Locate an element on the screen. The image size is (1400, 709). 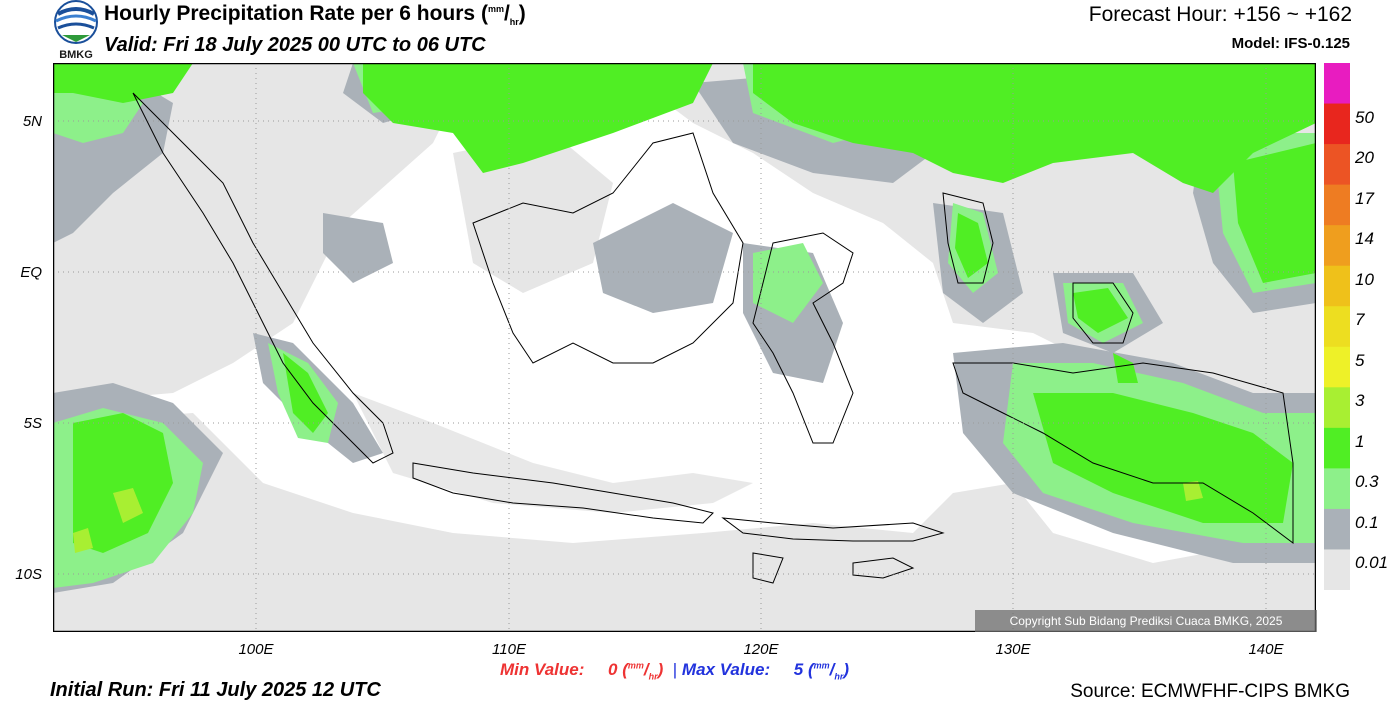
legend-label-10: 10 is located at coordinates (1364, 279).